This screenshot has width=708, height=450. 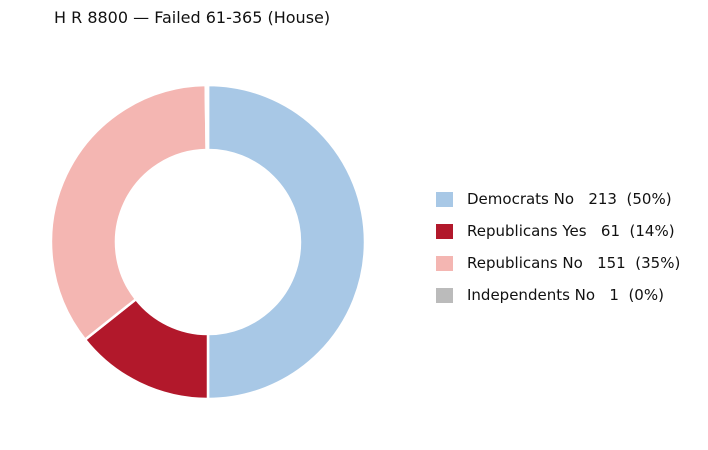 I want to click on legend-label: Republicans No 151 (35%), so click(x=574, y=263).